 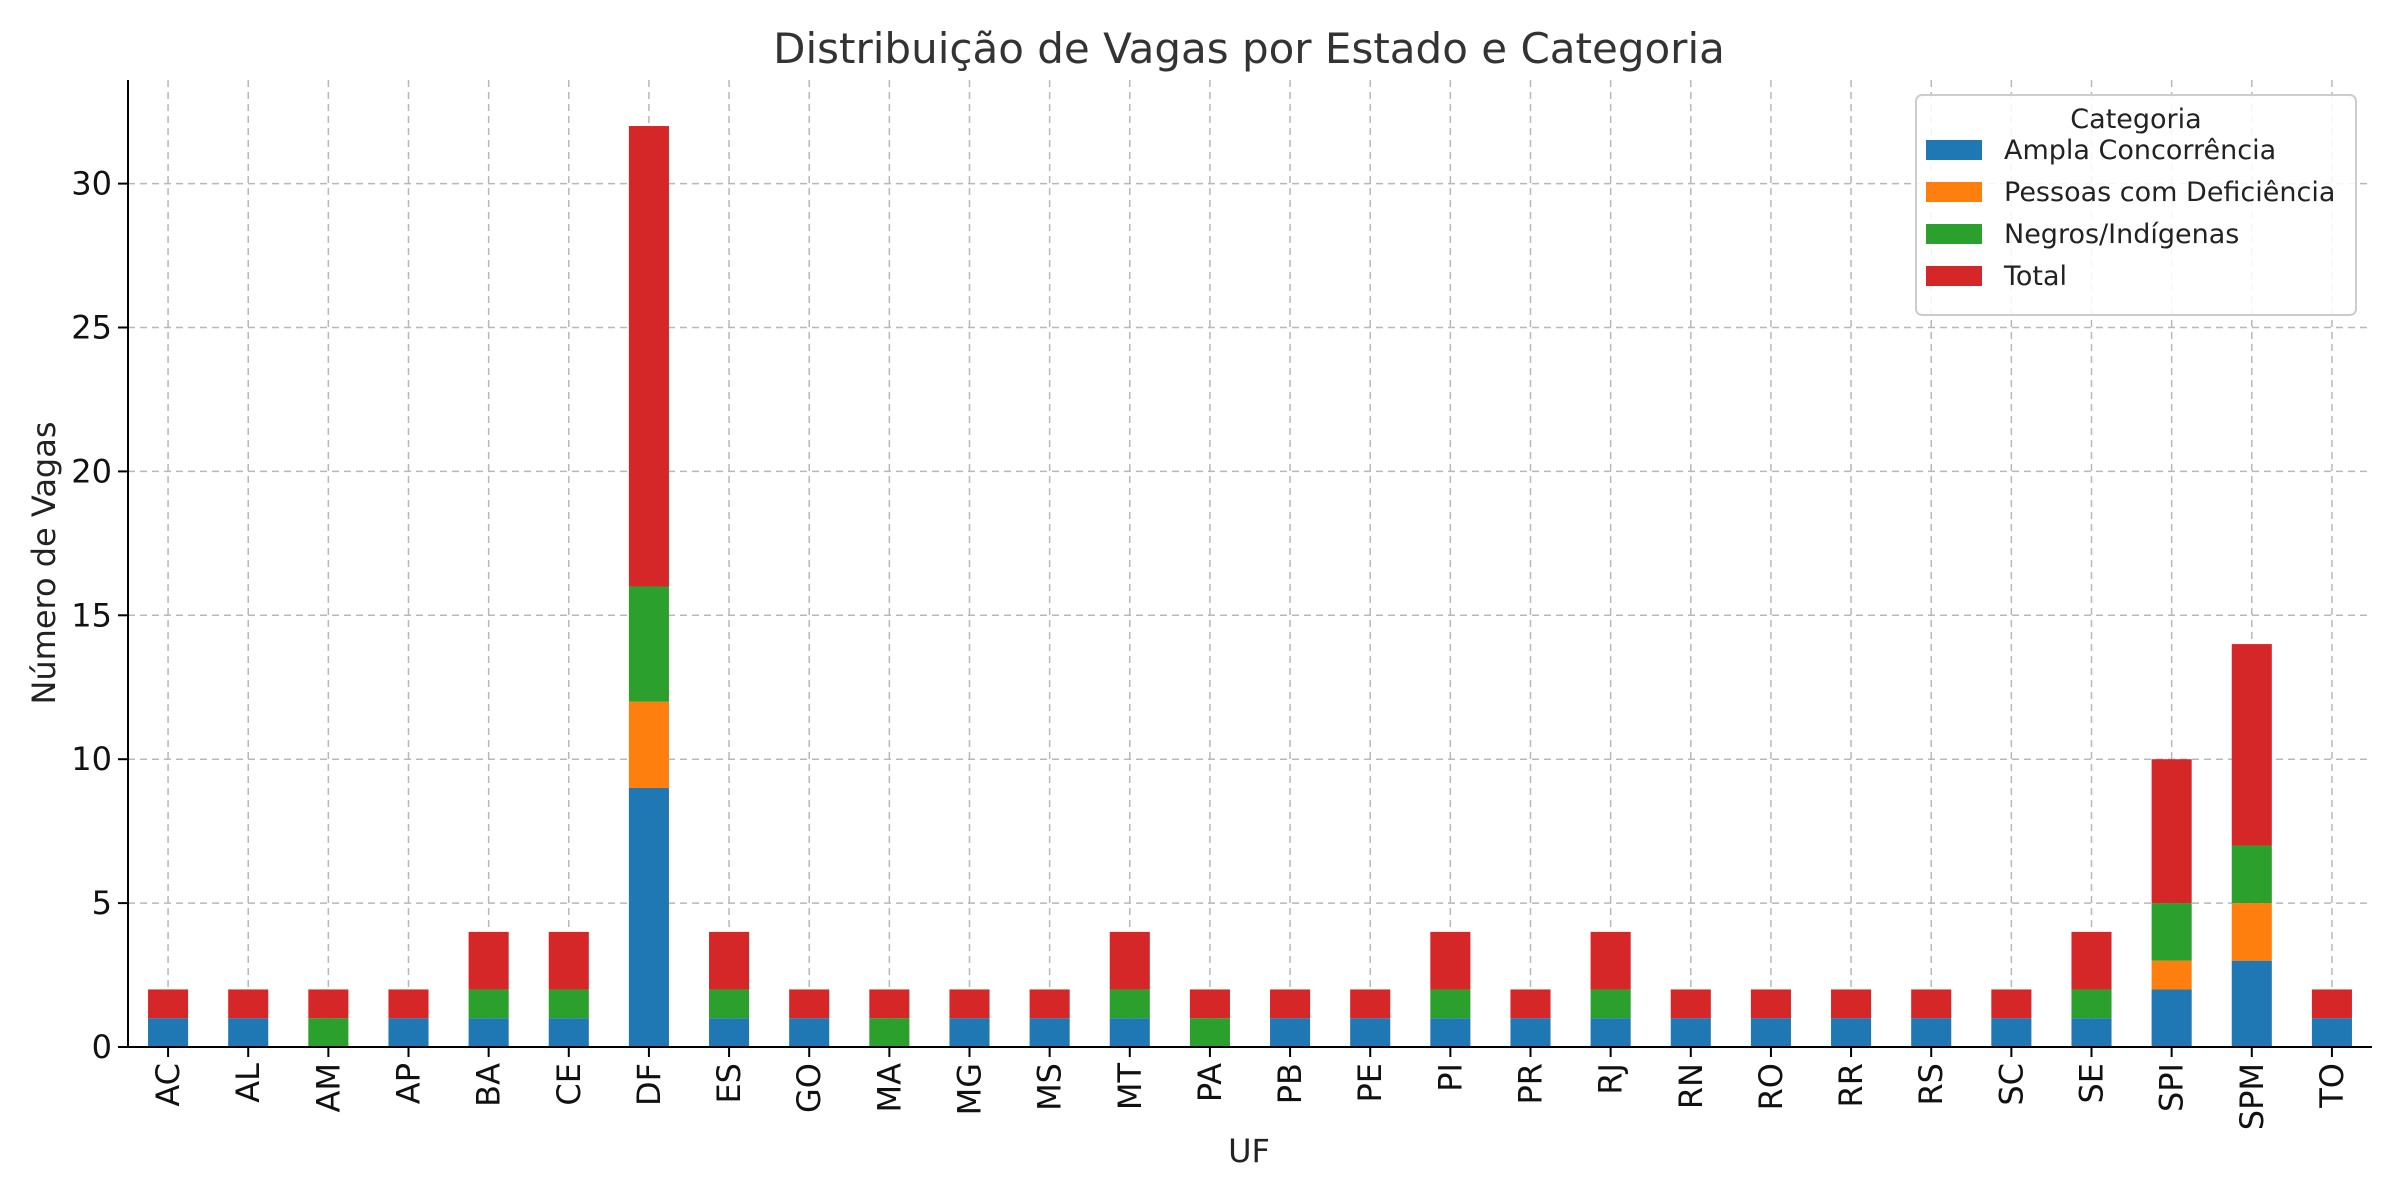 What do you see at coordinates (1531, 1084) in the screenshot?
I see `x-tick-label: PR` at bounding box center [1531, 1084].